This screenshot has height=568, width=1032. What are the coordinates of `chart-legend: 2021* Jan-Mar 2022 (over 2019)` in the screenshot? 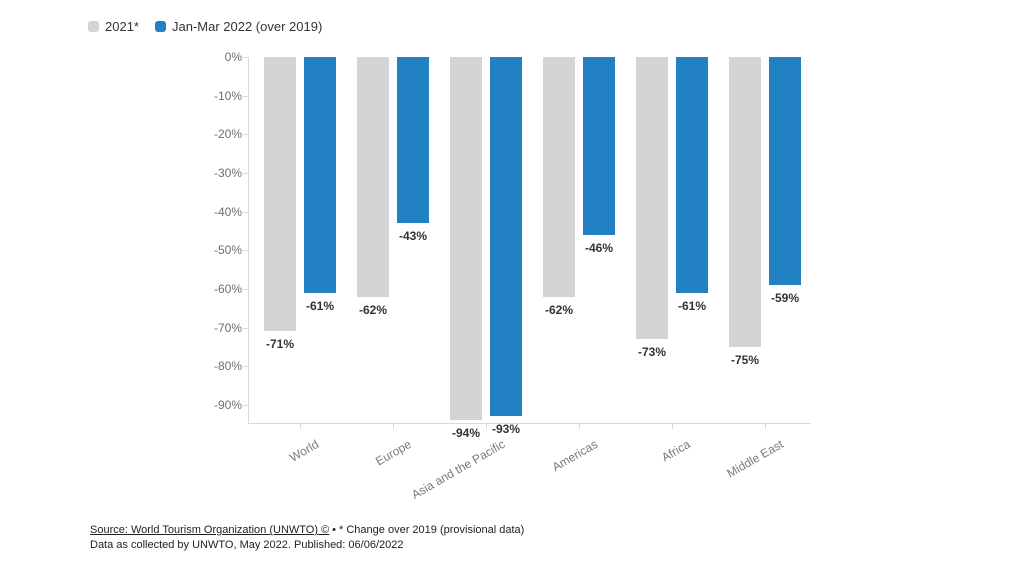 It's located at (205, 26).